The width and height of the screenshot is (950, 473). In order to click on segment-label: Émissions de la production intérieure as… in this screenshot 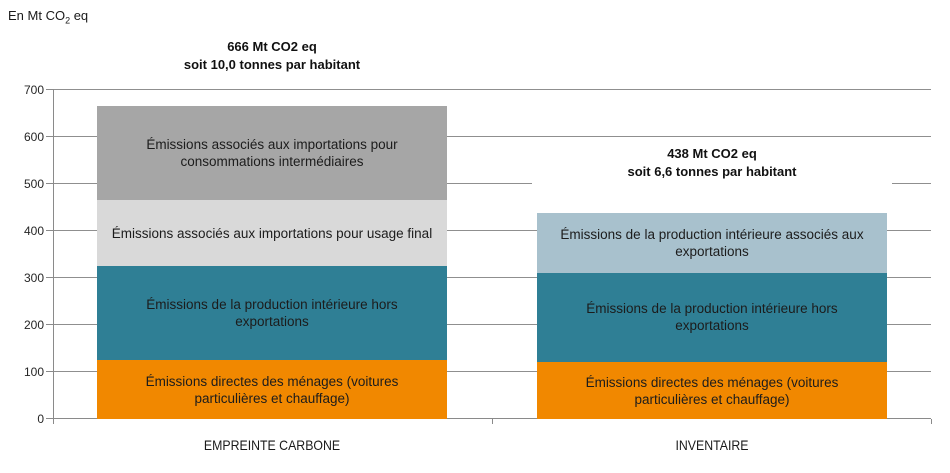, I will do `click(712, 243)`.